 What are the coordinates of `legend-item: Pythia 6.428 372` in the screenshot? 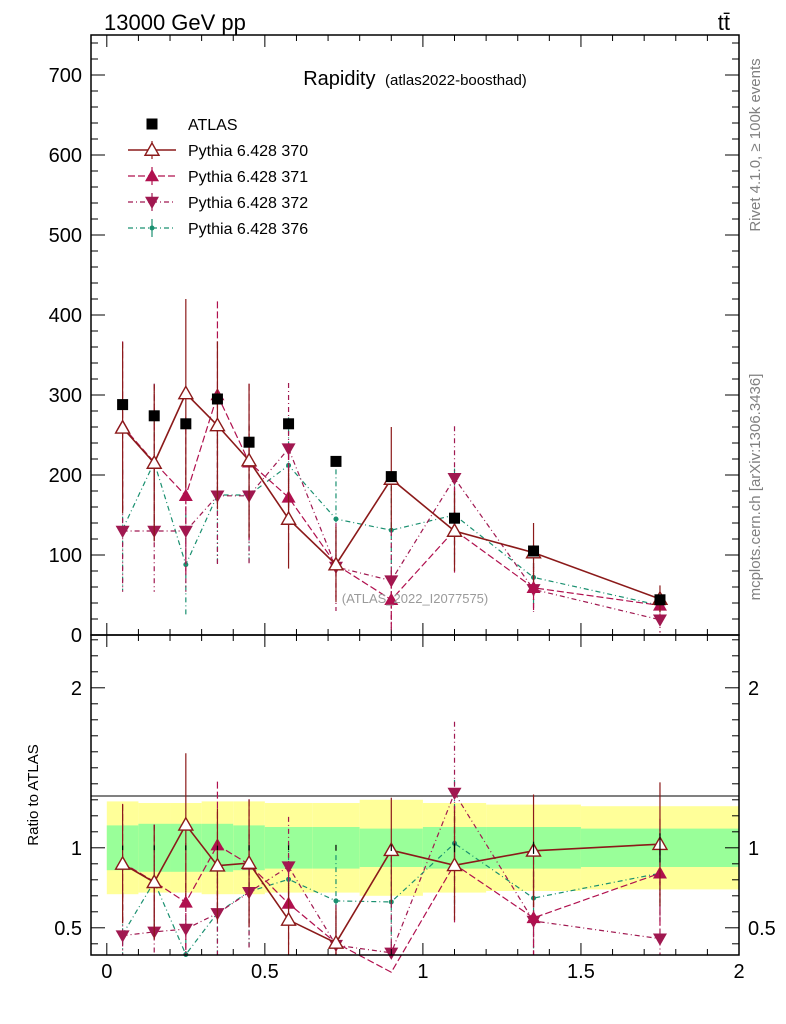 It's located at (218, 202).